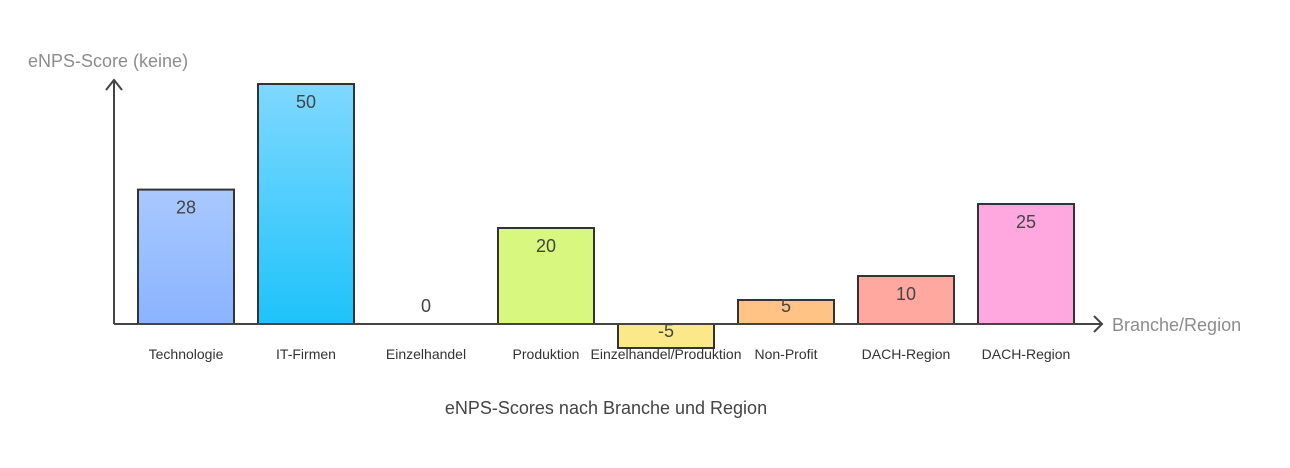  What do you see at coordinates (114, 84) in the screenshot?
I see `y-axis-arrow-icon` at bounding box center [114, 84].